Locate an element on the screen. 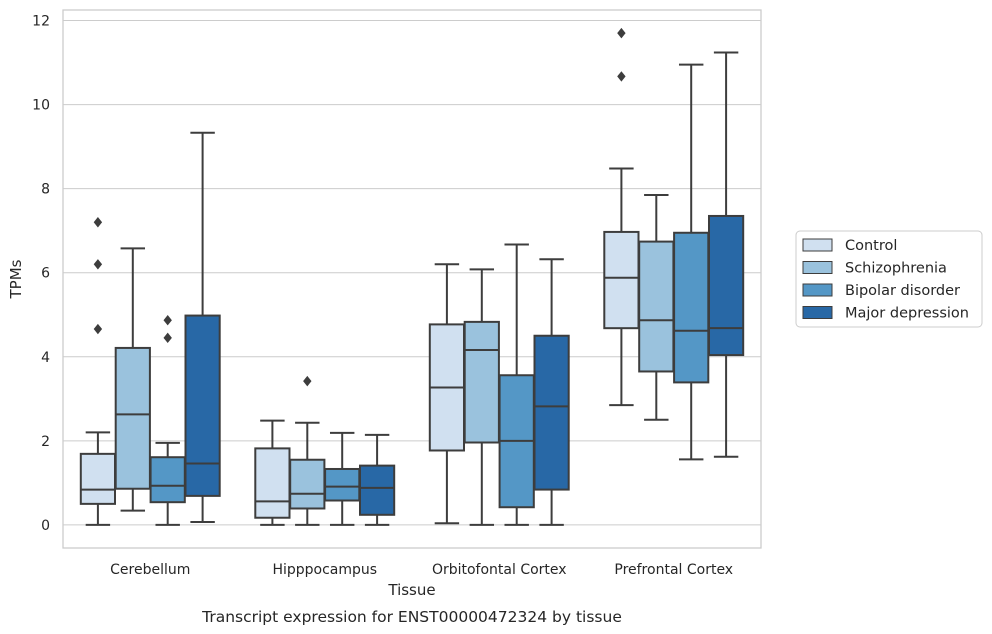 This screenshot has width=992, height=634. y-tick-label: 6 is located at coordinates (45, 274).